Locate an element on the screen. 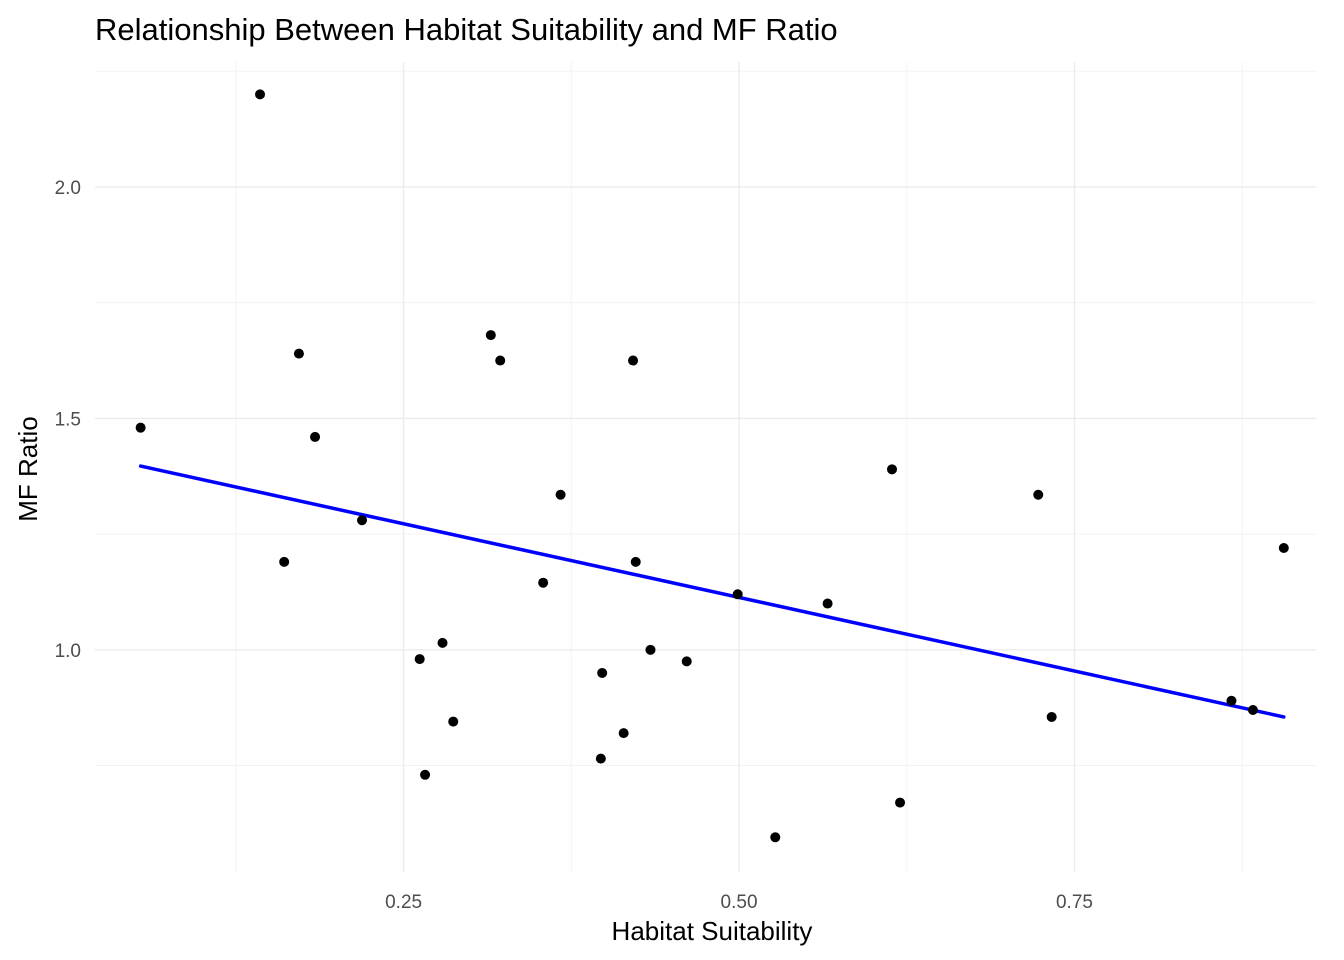  x-axis-tick-labels: 0.25 0.50 0.75 is located at coordinates (739, 902).